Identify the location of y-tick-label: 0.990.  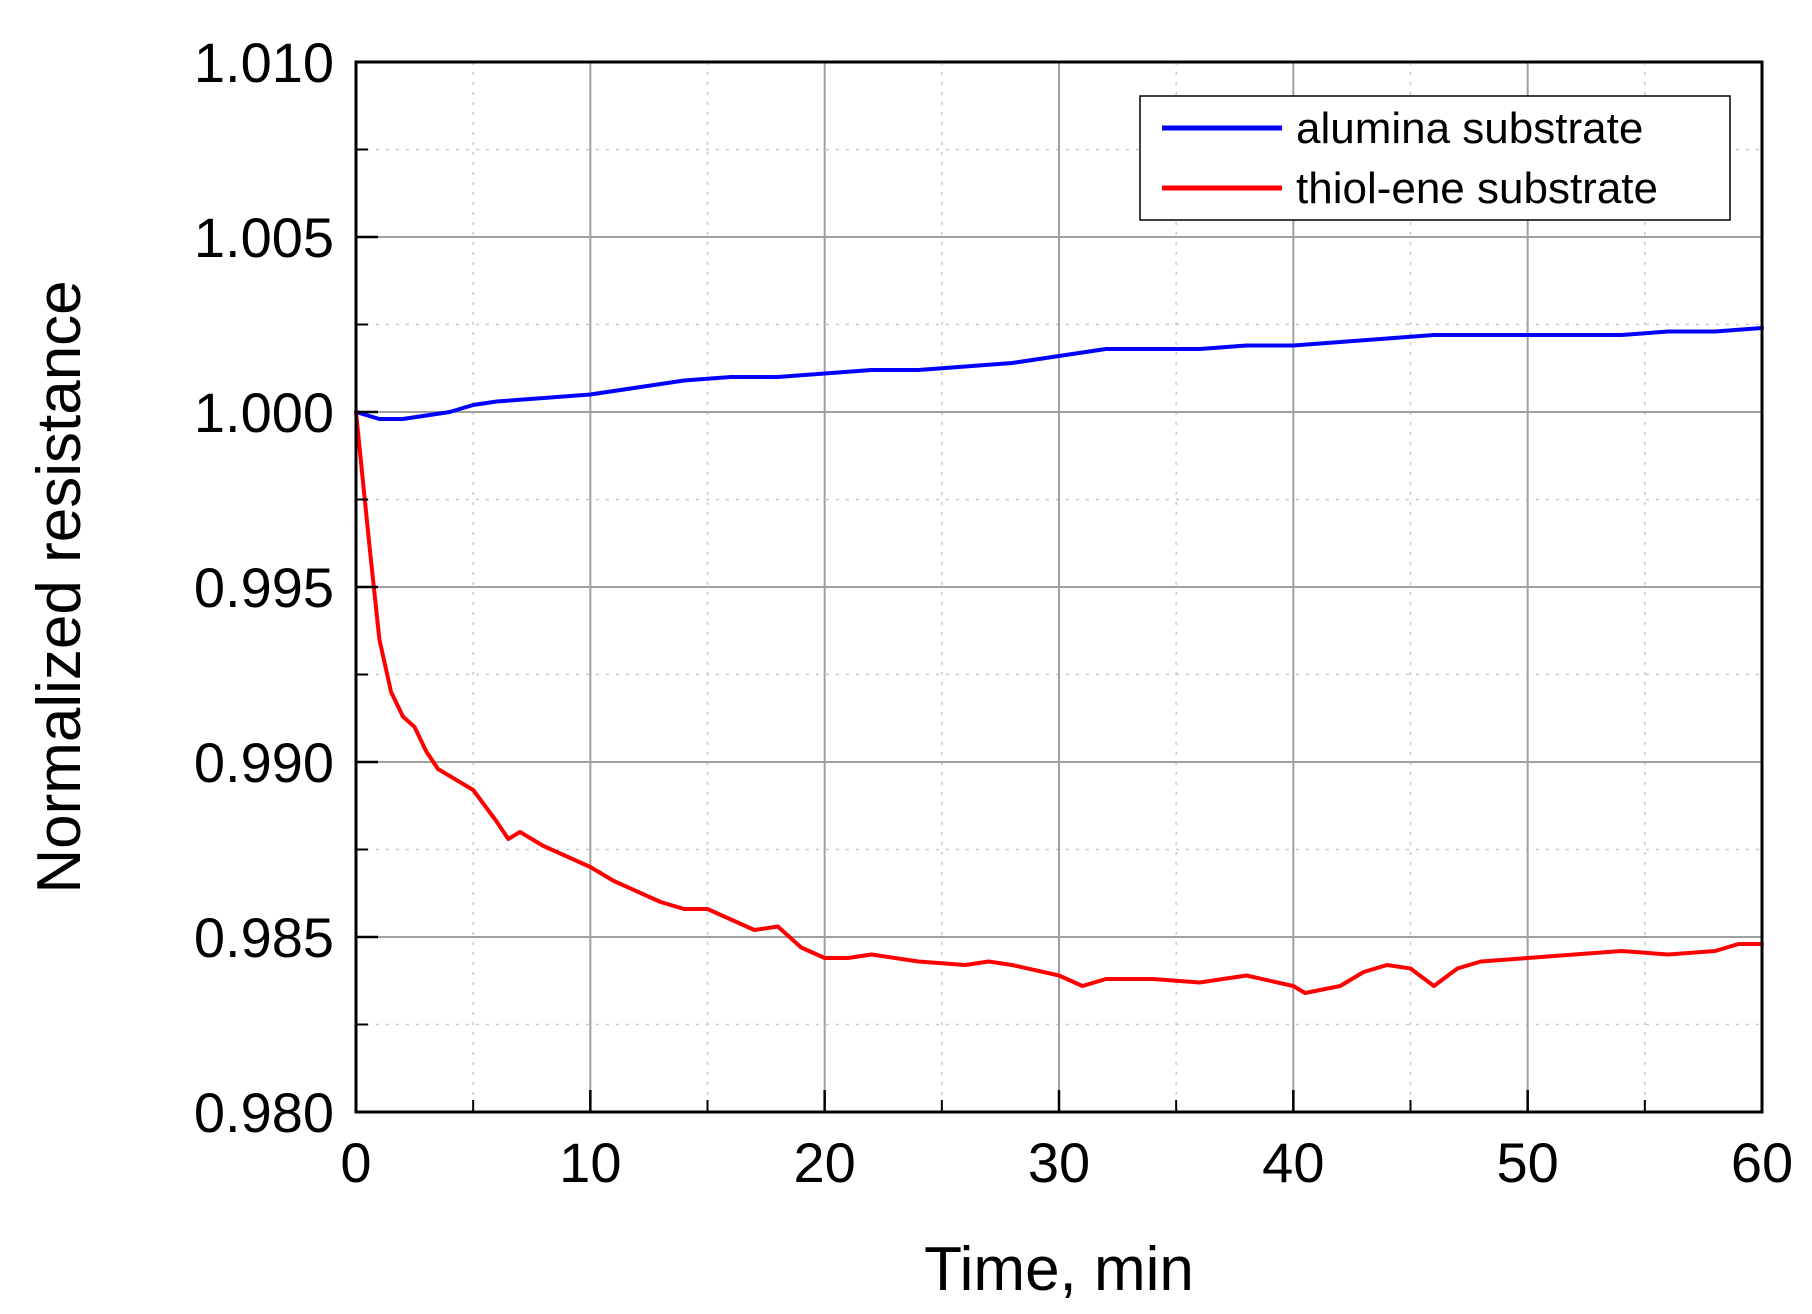
(264, 762).